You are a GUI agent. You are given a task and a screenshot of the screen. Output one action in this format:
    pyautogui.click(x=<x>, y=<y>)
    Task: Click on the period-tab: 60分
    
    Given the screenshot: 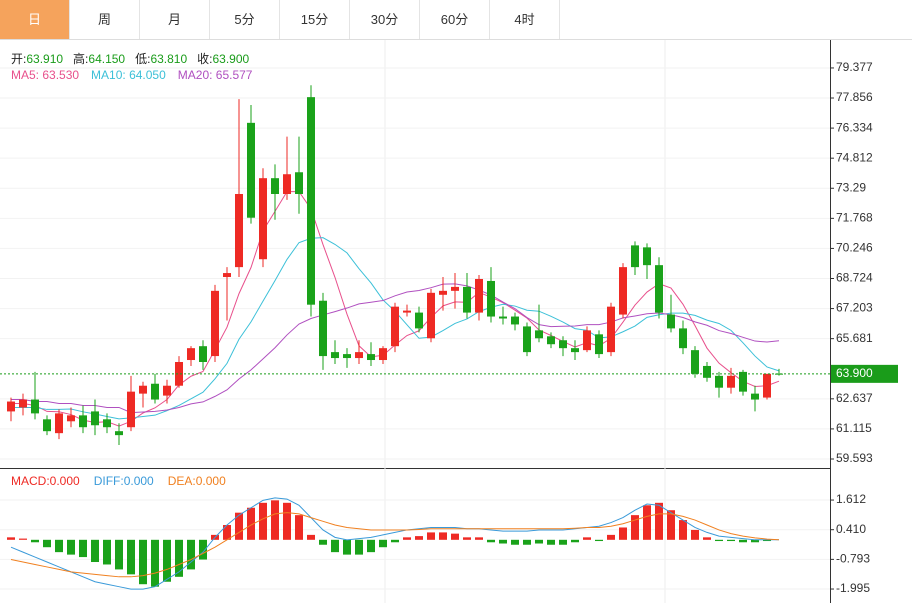 What is the action you would take?
    pyautogui.click(x=455, y=19)
    